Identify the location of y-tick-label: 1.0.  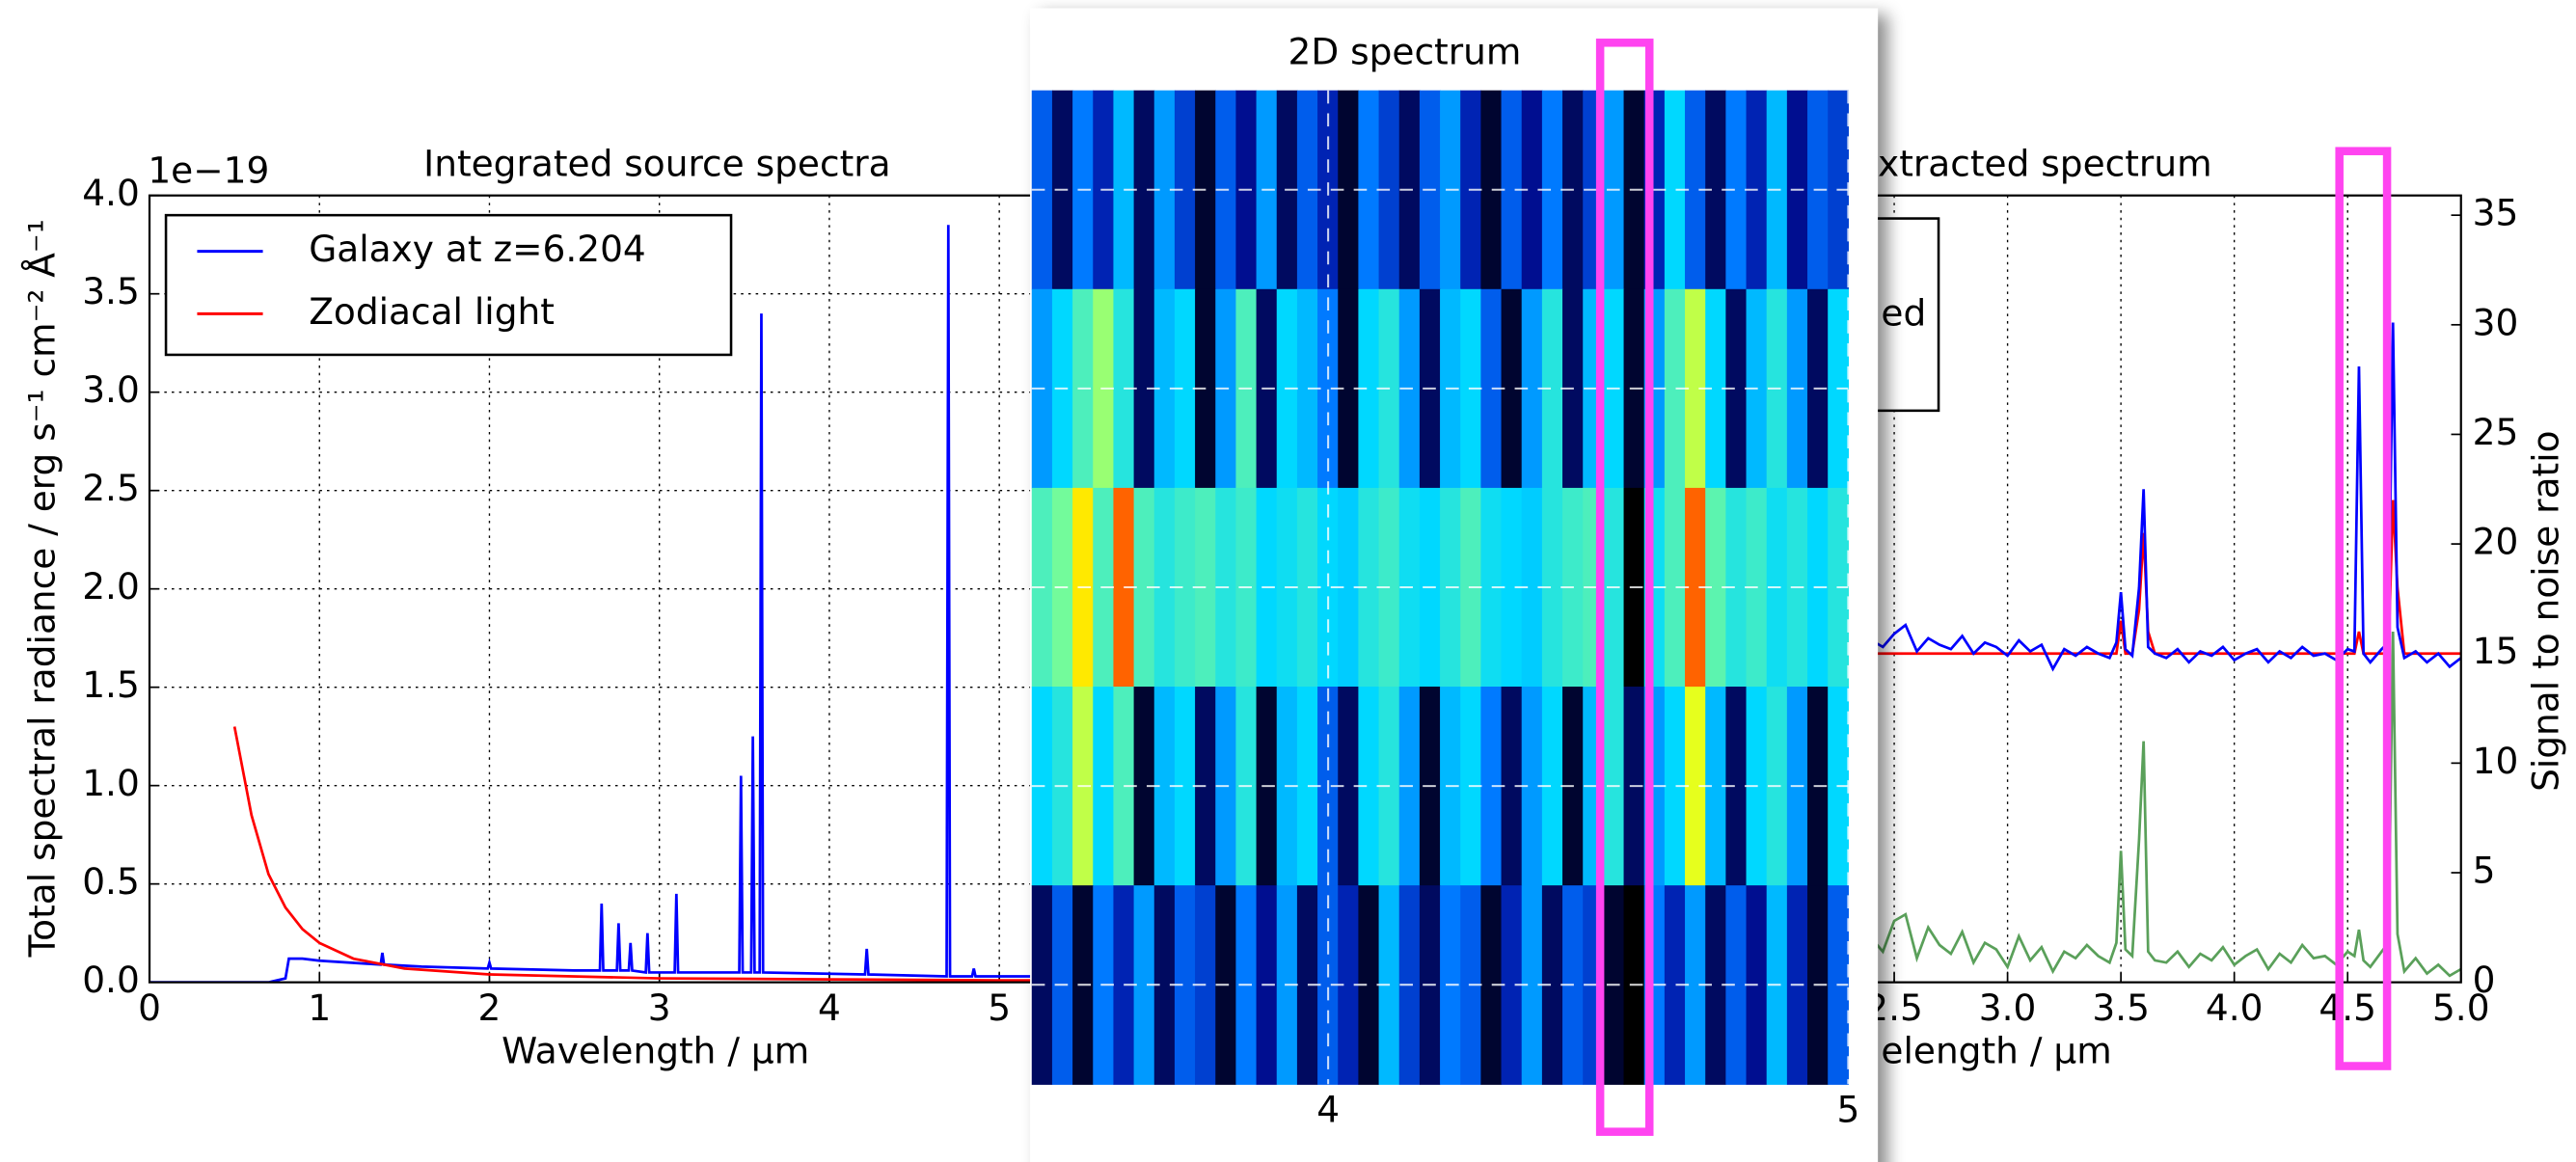
(111, 783).